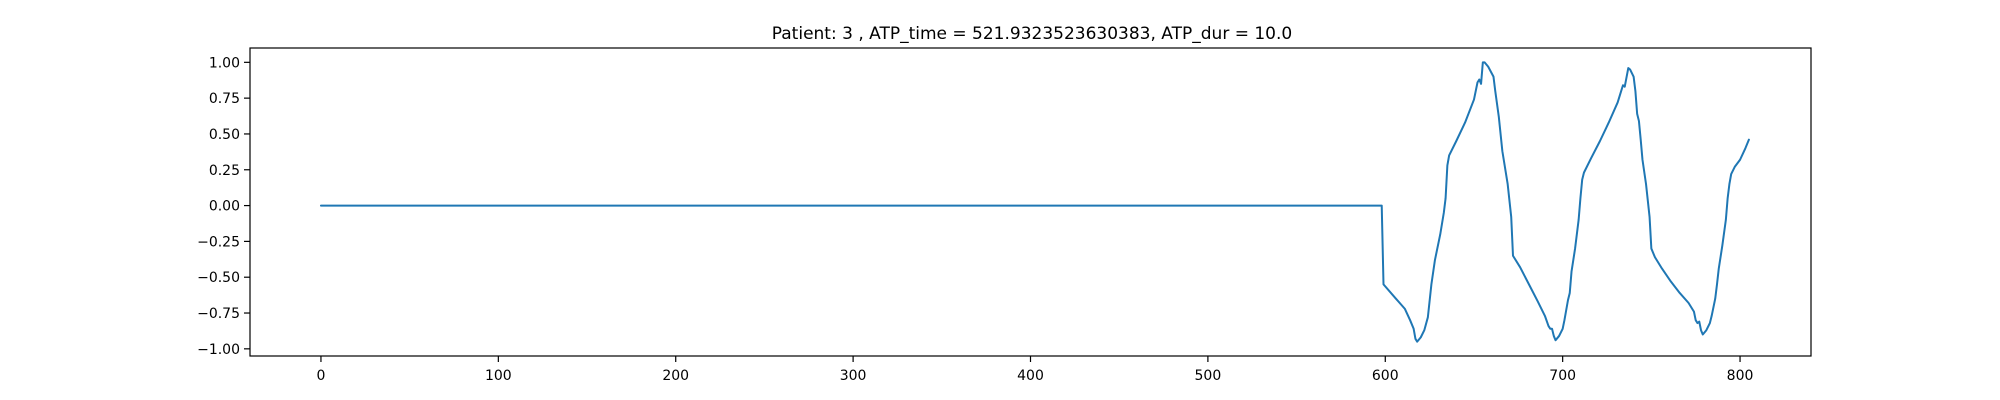 The height and width of the screenshot is (400, 2000). I want to click on y-tick-label: 0.50, so click(224, 135).